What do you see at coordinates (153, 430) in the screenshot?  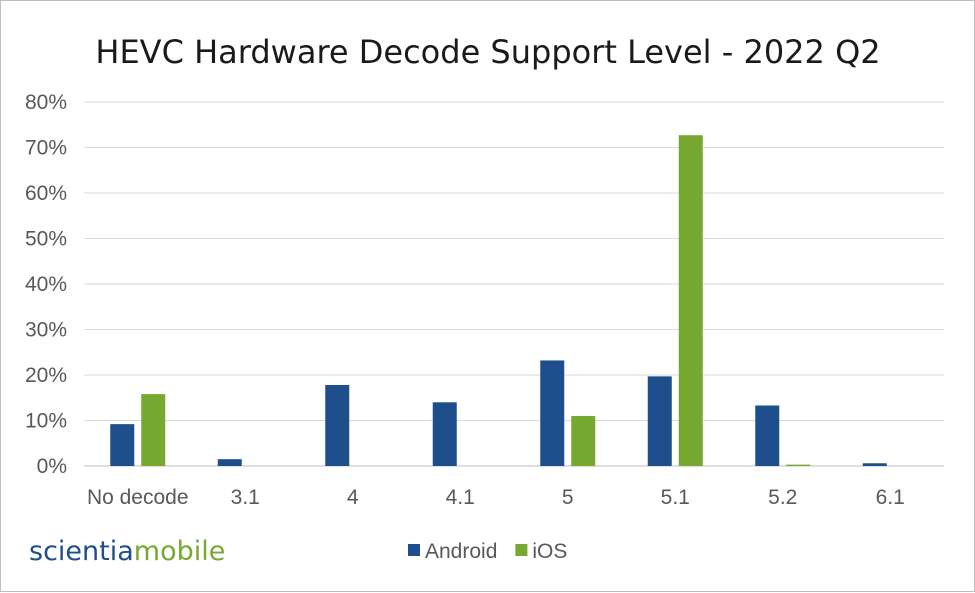 I see `bar-ios-no-decode` at bounding box center [153, 430].